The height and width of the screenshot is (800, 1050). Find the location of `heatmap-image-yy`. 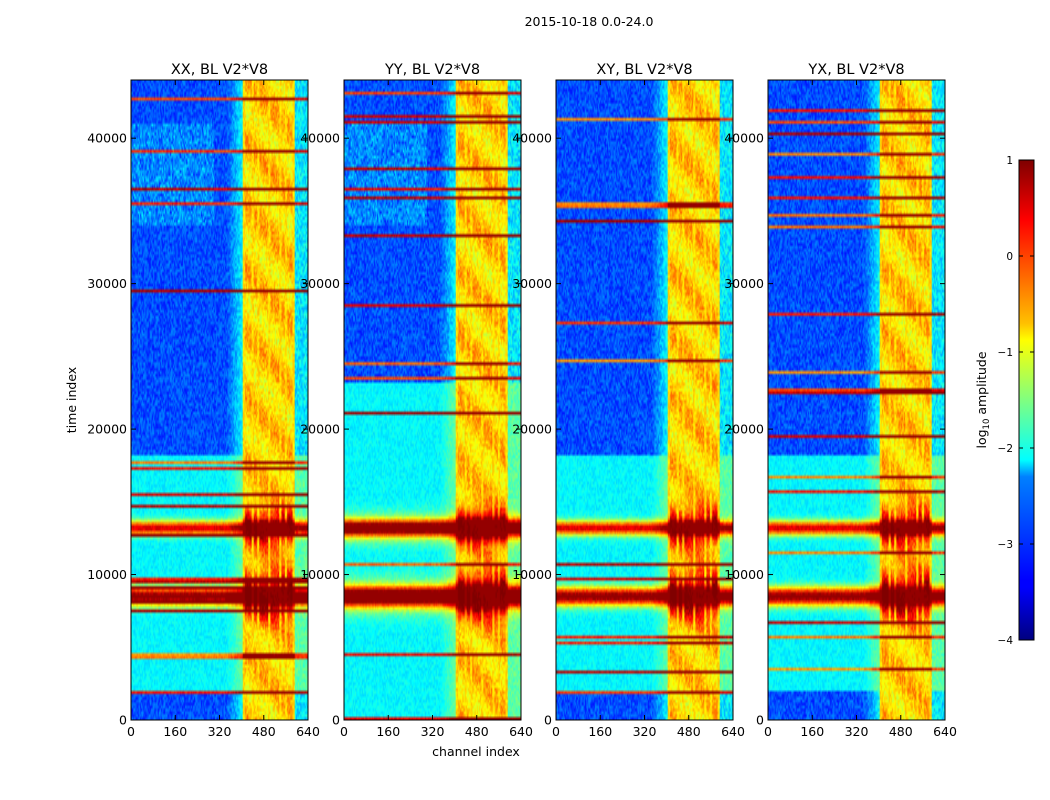

heatmap-image-yy is located at coordinates (432, 400).